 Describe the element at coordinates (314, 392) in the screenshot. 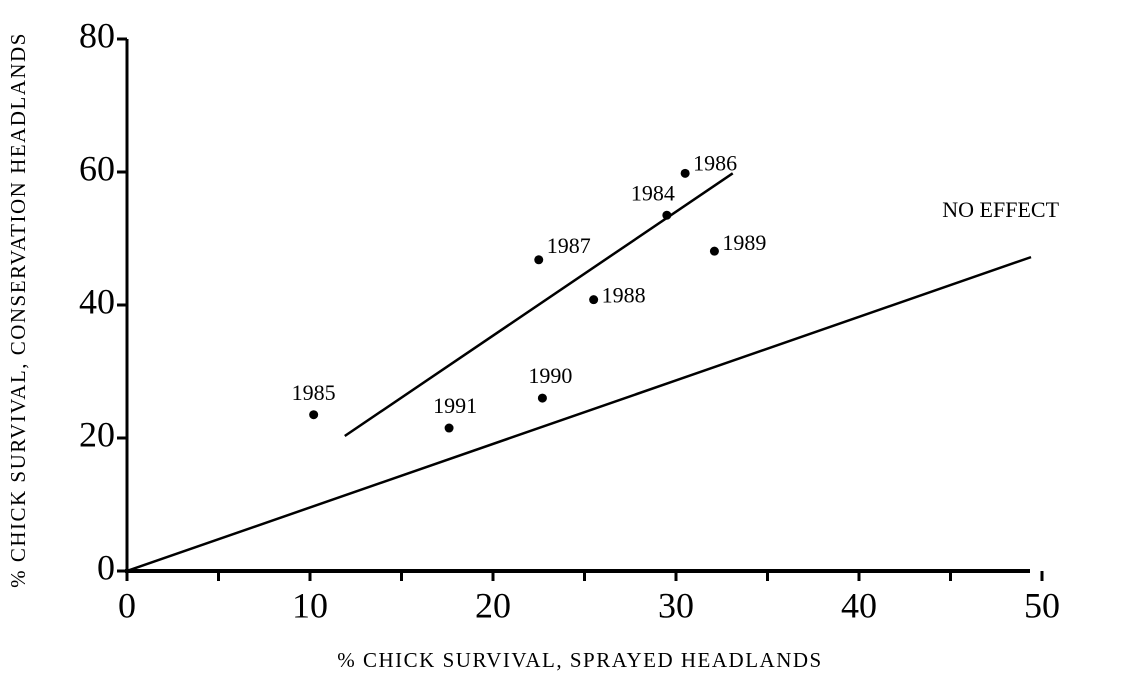

I see `point-label: 1985` at that location.